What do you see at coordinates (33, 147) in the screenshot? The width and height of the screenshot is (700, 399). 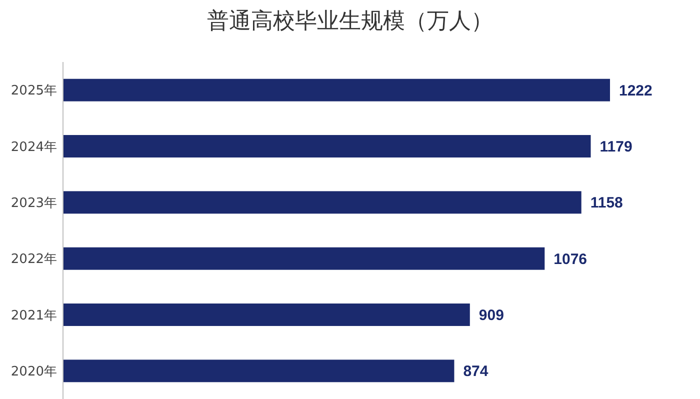 I see `y-tick-label: 2024年` at bounding box center [33, 147].